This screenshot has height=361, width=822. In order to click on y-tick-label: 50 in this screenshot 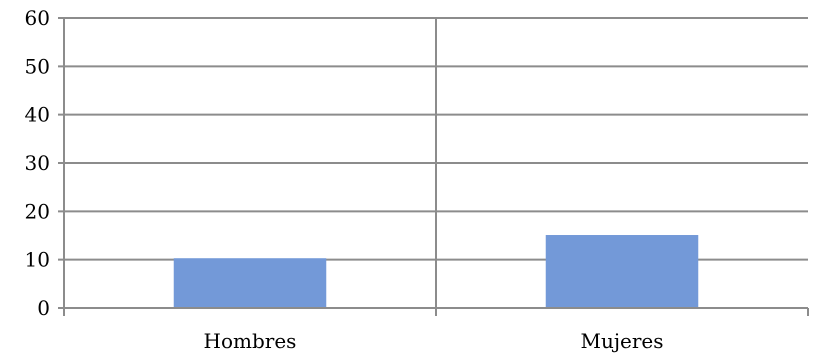, I will do `click(37, 66)`.